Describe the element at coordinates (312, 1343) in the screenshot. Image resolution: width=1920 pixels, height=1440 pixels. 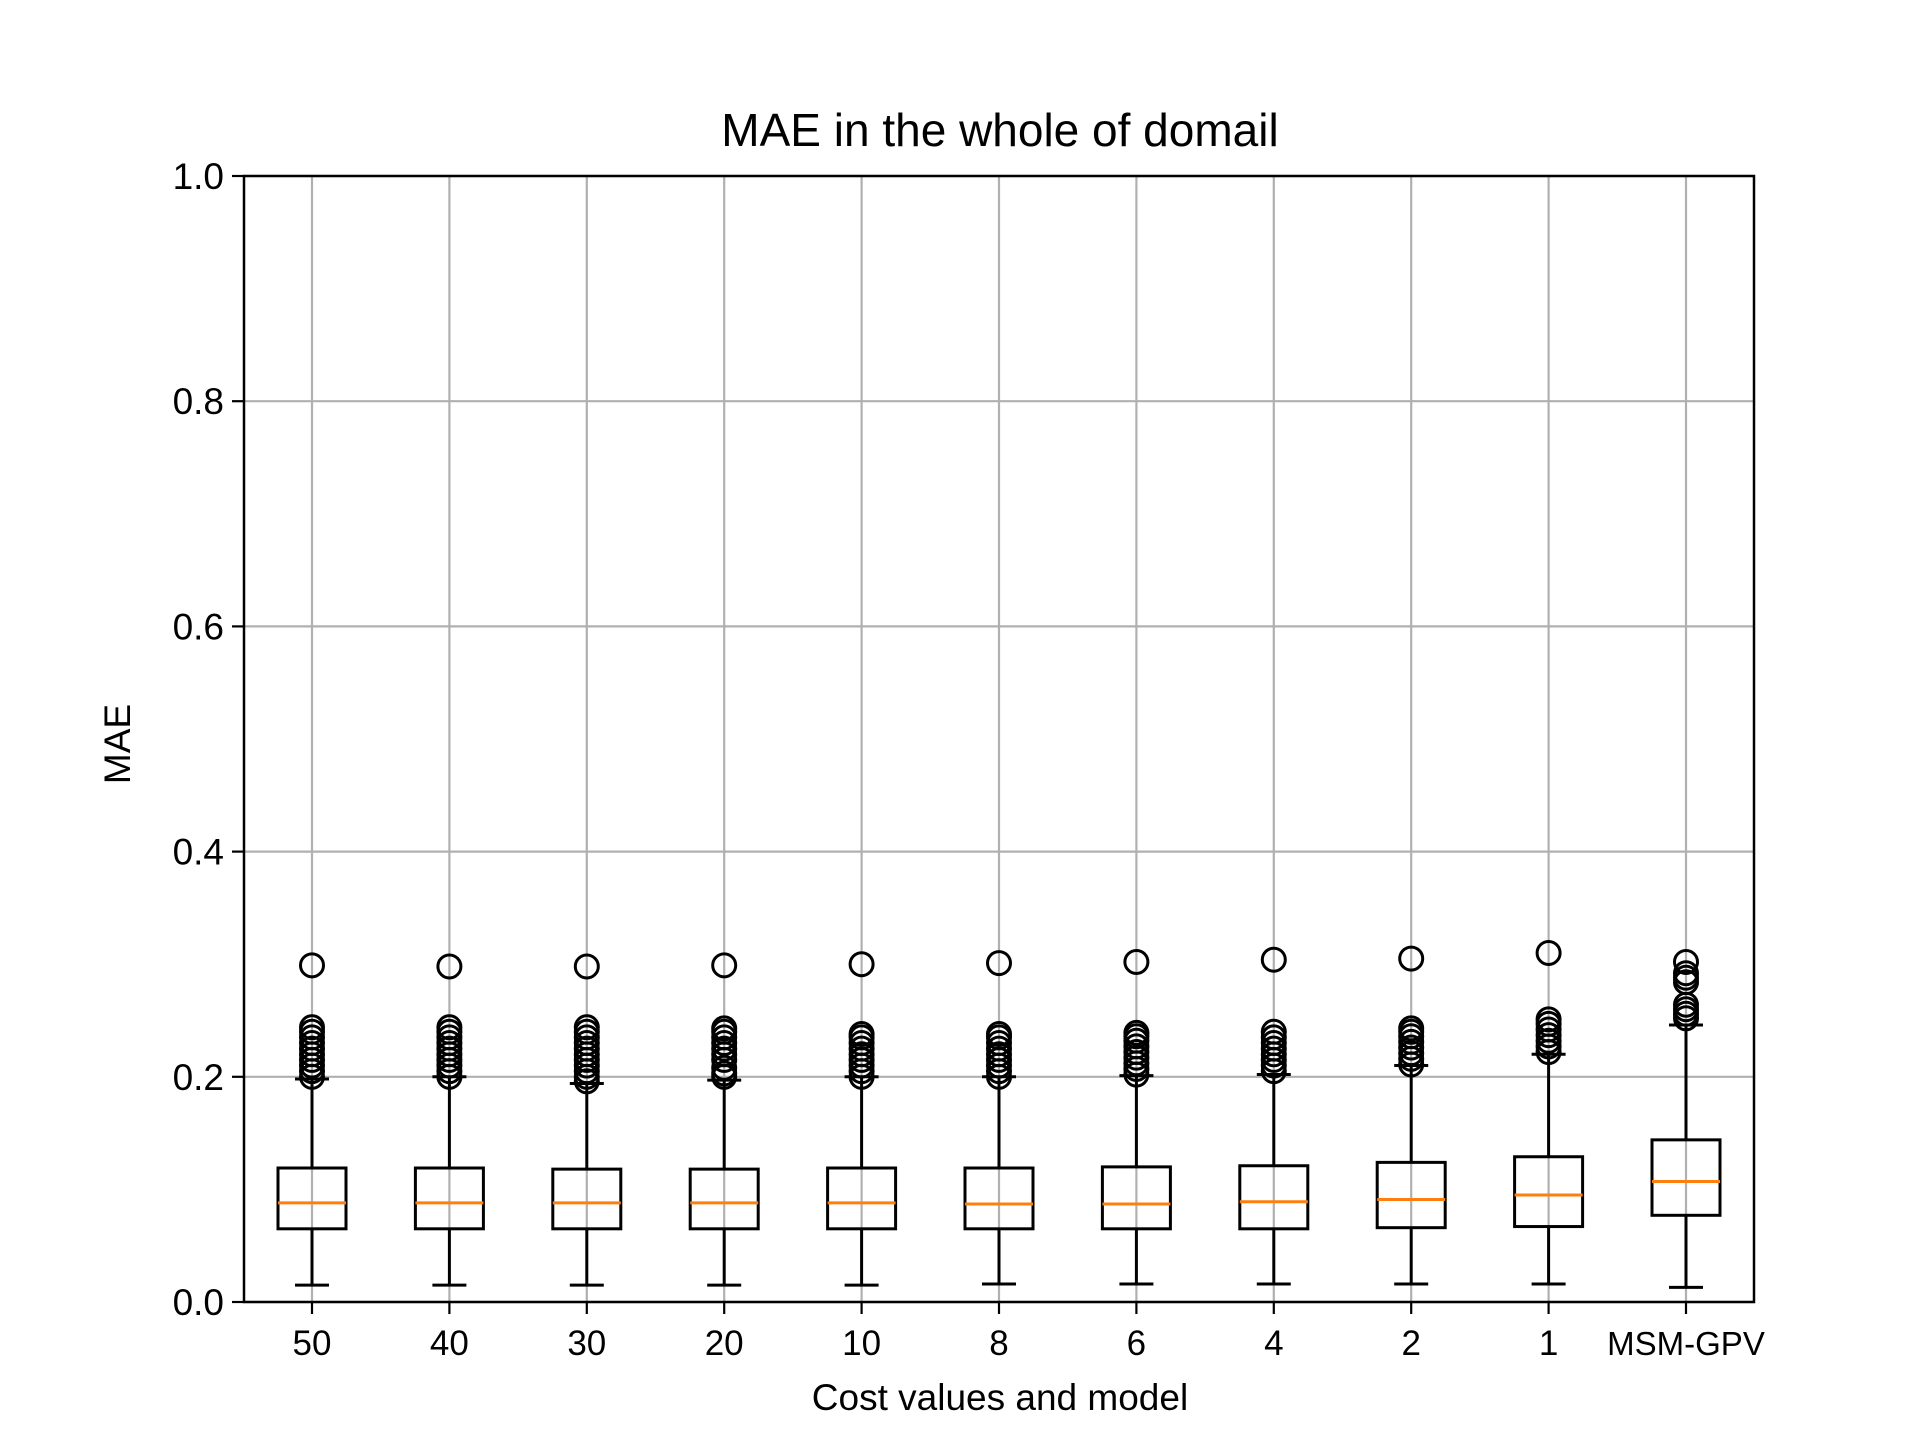
I see `x-tick-label: 50` at that location.